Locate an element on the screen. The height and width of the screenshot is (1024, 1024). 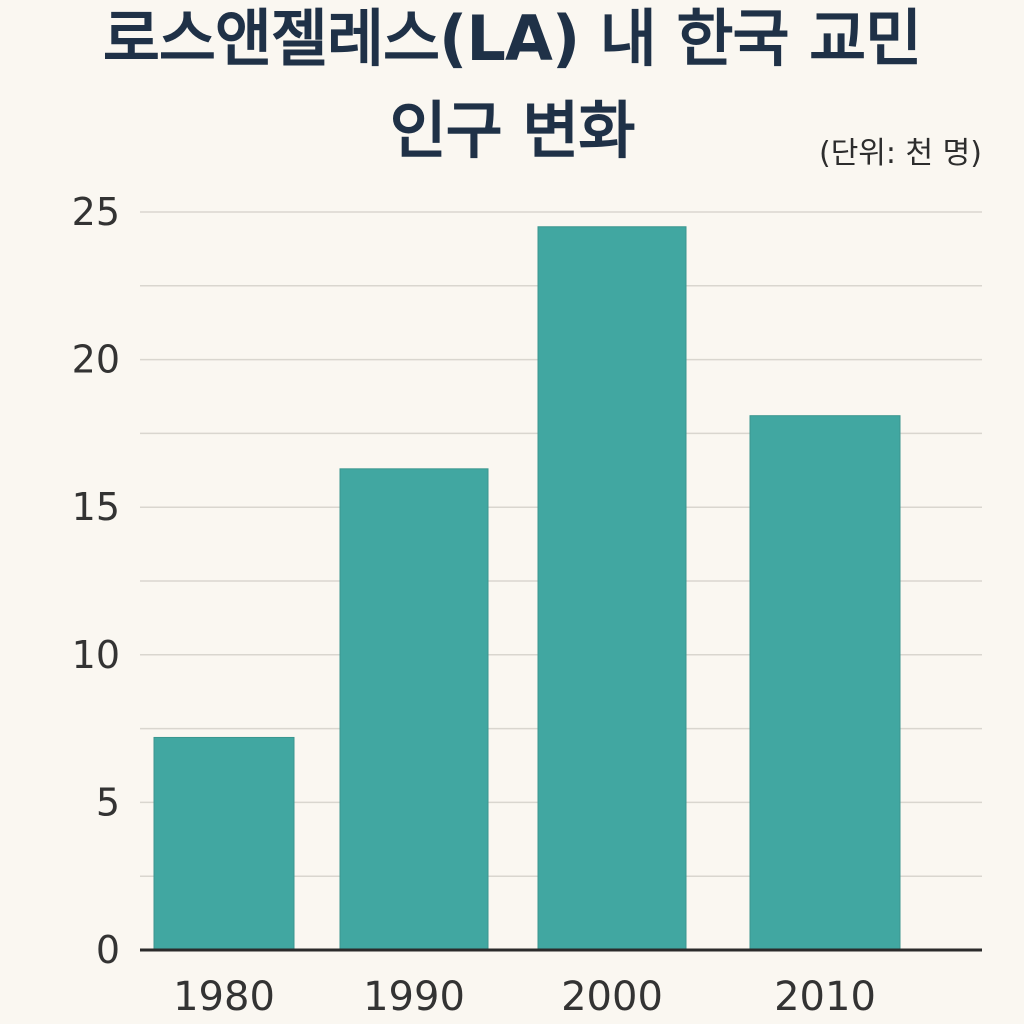
x-tick-label: 2010 is located at coordinates (825, 997).